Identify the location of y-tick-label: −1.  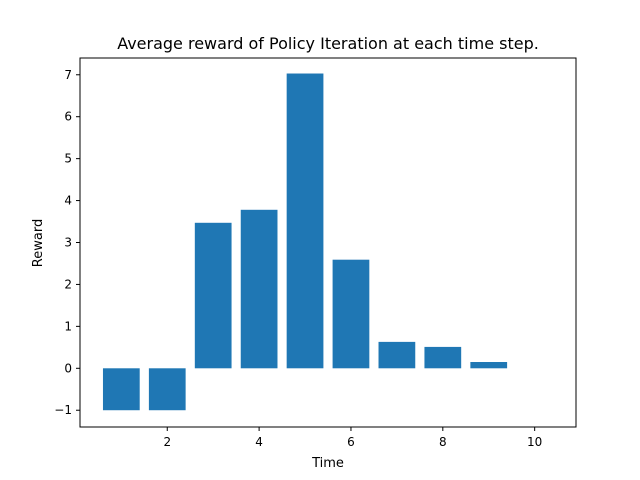
(63, 410).